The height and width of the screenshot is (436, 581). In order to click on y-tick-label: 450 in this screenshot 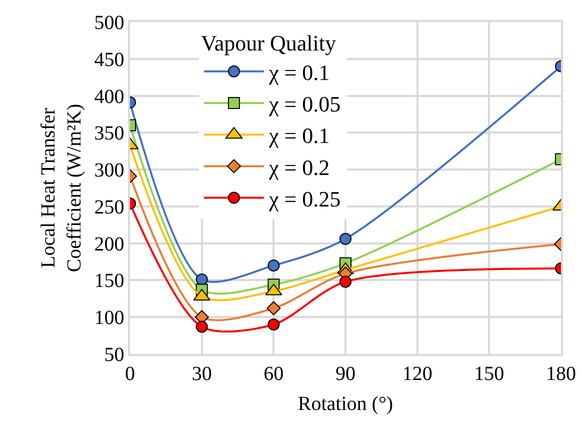, I will do `click(109, 59)`.